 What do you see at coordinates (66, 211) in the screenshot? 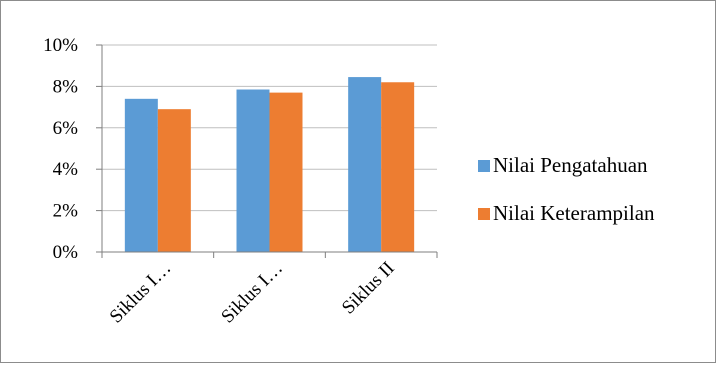
I see `y-tick-label: 2%` at bounding box center [66, 211].